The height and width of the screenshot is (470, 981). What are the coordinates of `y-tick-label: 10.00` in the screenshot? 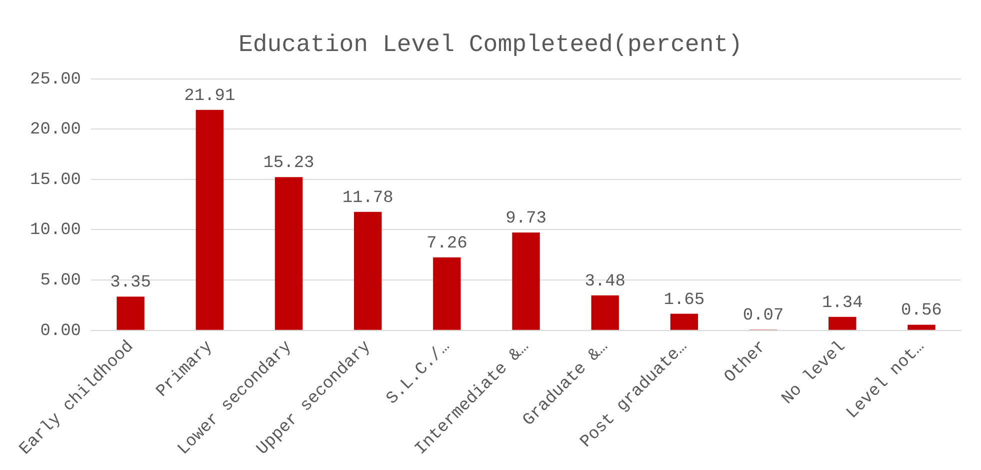 It's located at (56, 230).